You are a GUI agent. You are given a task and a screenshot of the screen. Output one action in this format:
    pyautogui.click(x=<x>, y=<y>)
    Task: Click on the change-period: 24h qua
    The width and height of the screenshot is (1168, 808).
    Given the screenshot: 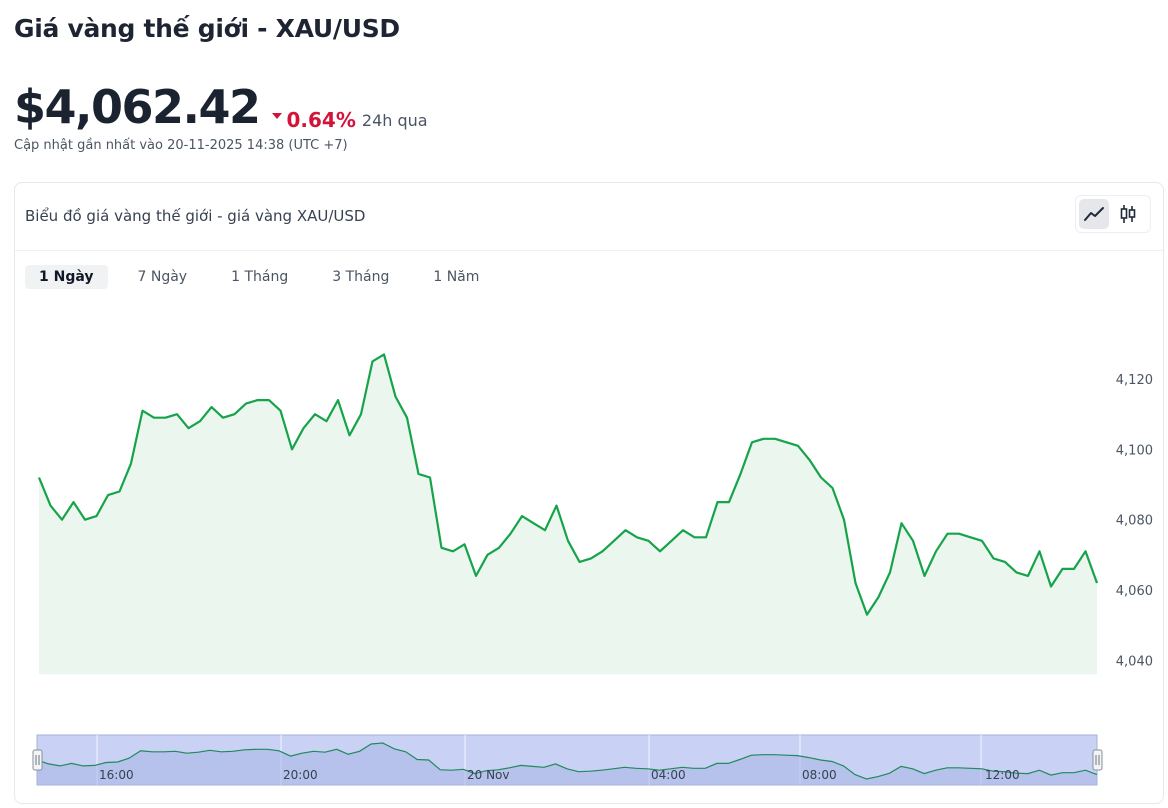 What is the action you would take?
    pyautogui.click(x=394, y=120)
    